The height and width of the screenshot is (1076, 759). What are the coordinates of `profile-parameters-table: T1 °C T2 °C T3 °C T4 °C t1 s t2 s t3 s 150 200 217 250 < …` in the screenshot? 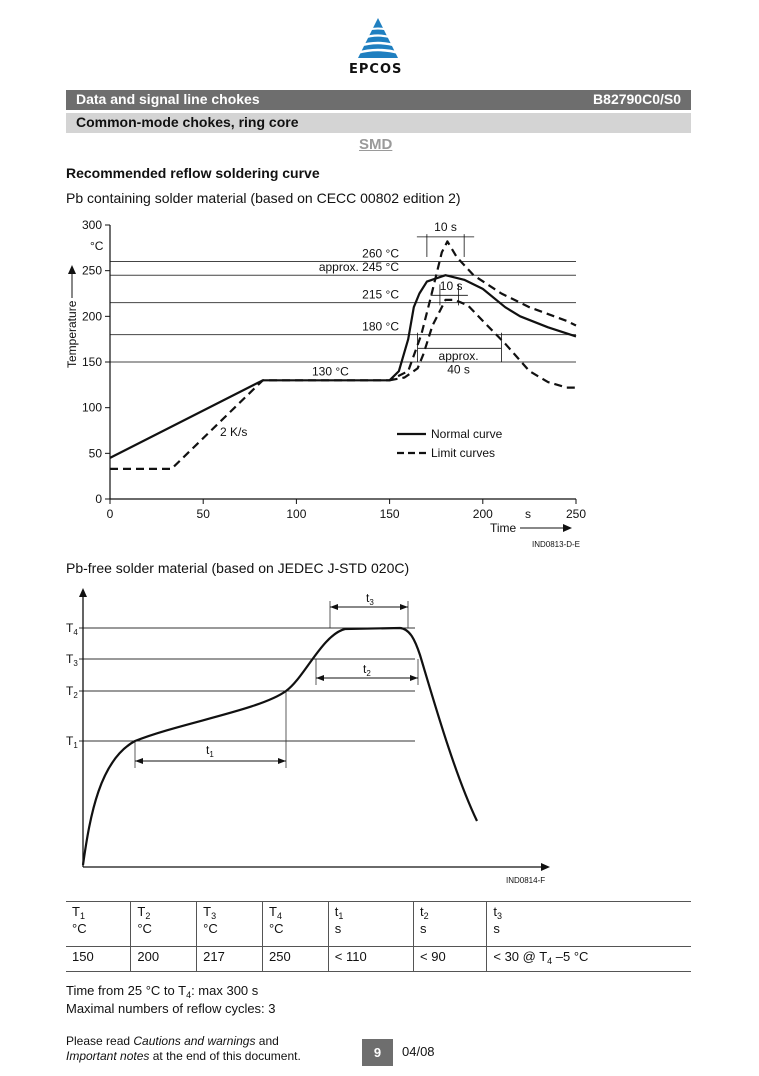 It's located at (378, 936).